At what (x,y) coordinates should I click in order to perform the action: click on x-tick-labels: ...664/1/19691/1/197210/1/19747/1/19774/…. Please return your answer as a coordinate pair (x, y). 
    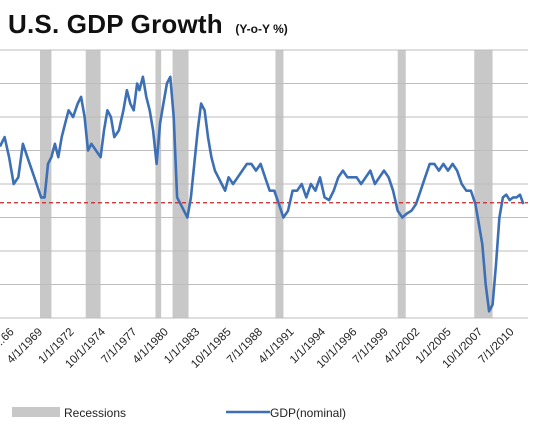
    Looking at the image, I should click on (258, 348).